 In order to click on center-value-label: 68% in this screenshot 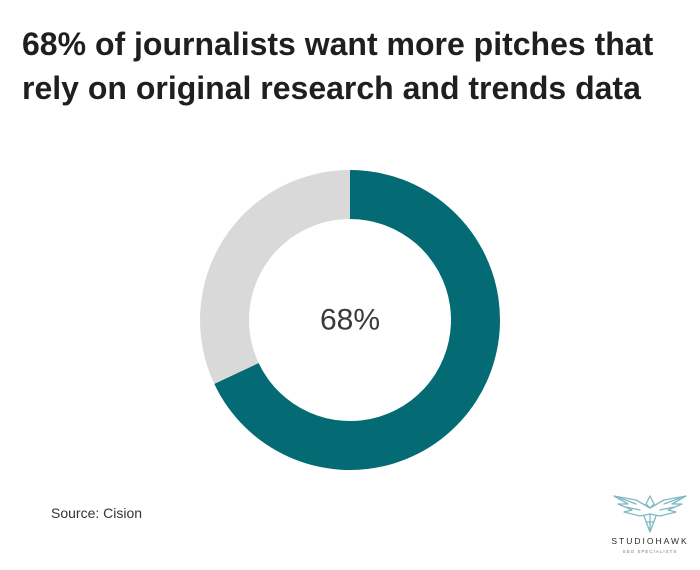, I will do `click(350, 320)`.